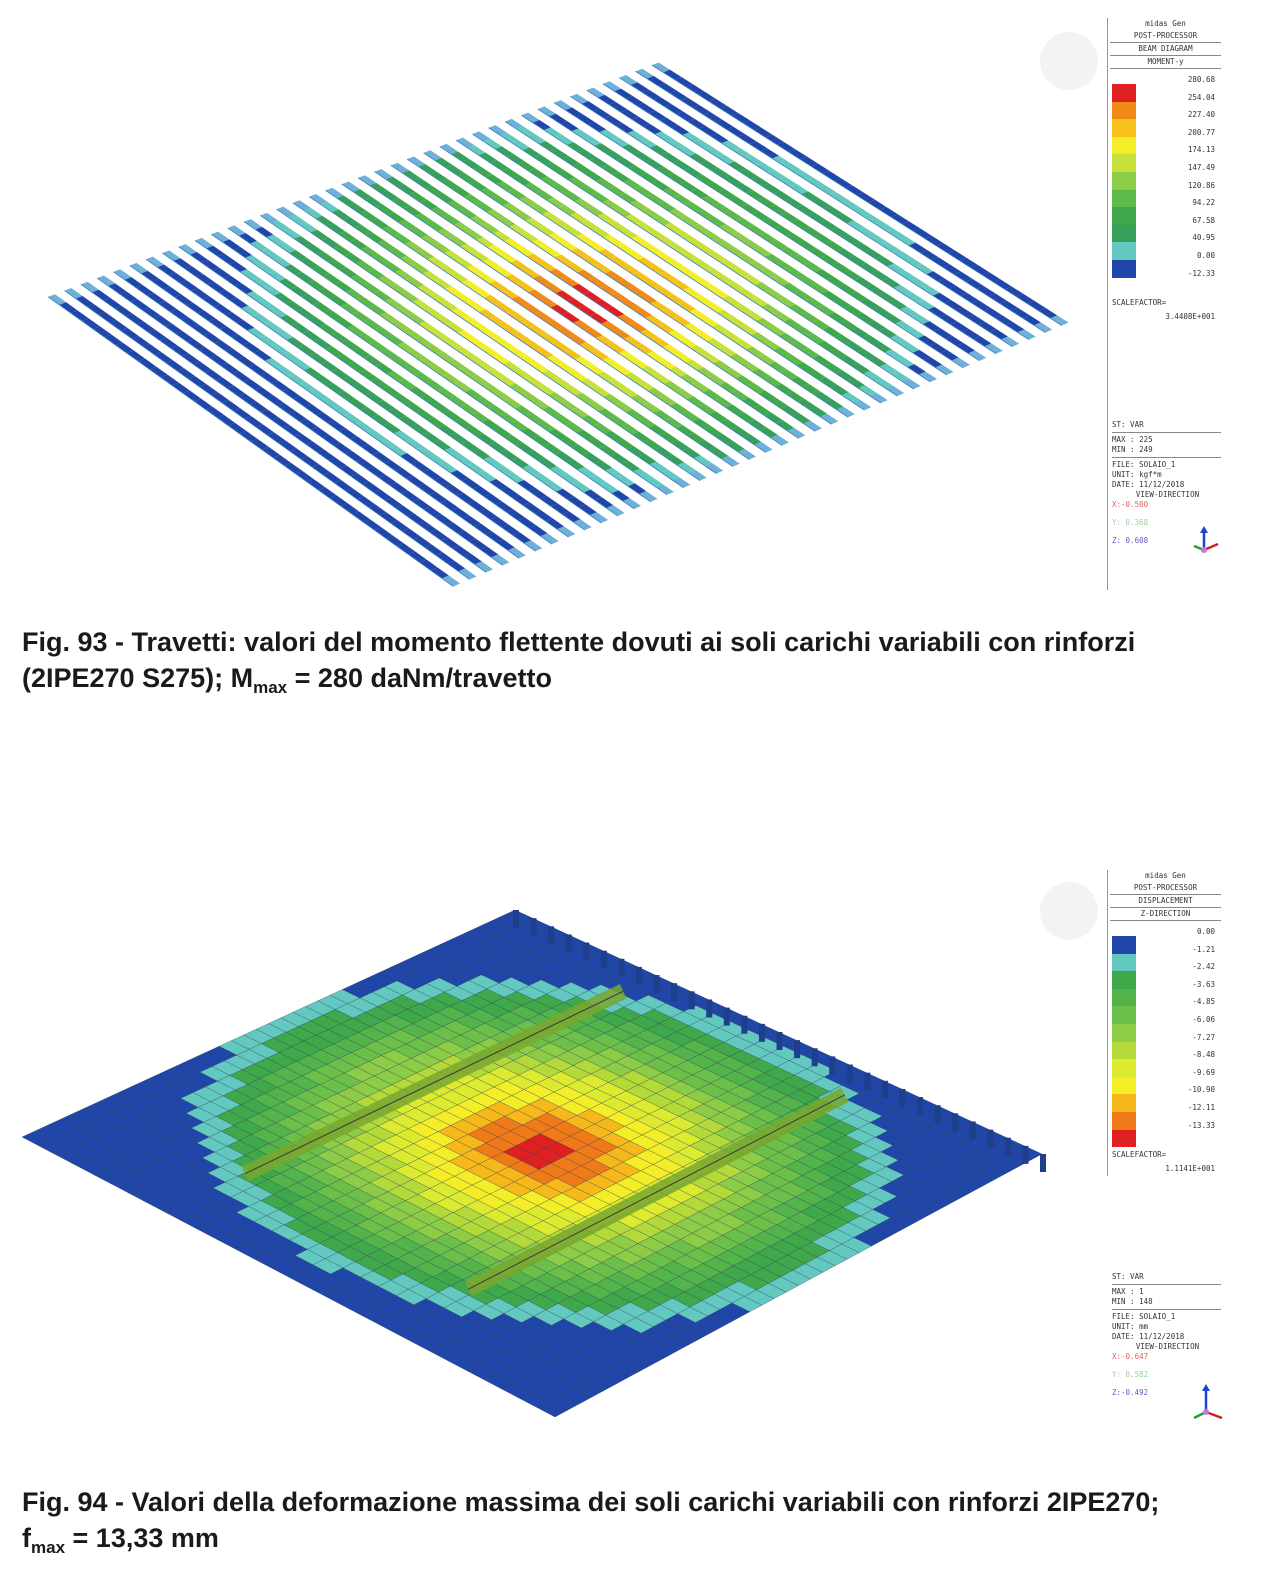 The width and height of the screenshot is (1280, 1587). Describe the element at coordinates (1139, 1155) in the screenshot. I see `scale-factor-label: SCALEFACTOR=` at that location.